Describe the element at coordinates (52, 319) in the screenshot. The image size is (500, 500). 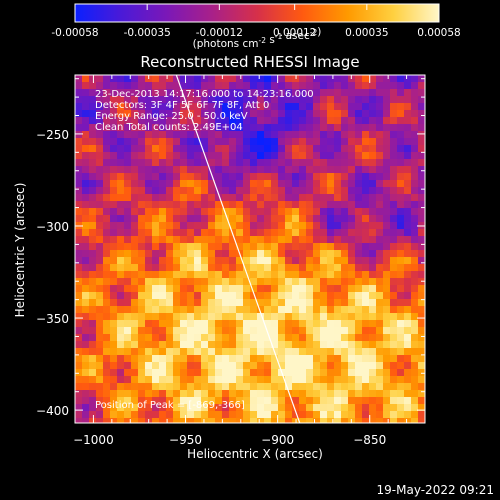
I see `y-tick-label: −350` at that location.